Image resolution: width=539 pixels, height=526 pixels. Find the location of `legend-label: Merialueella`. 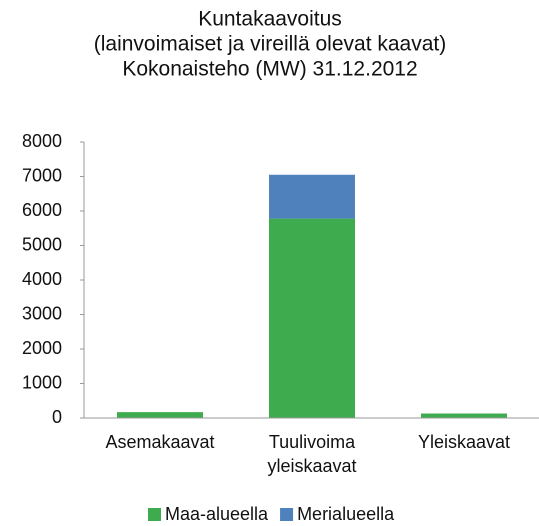

legend-label: Merialueella is located at coordinates (346, 514).